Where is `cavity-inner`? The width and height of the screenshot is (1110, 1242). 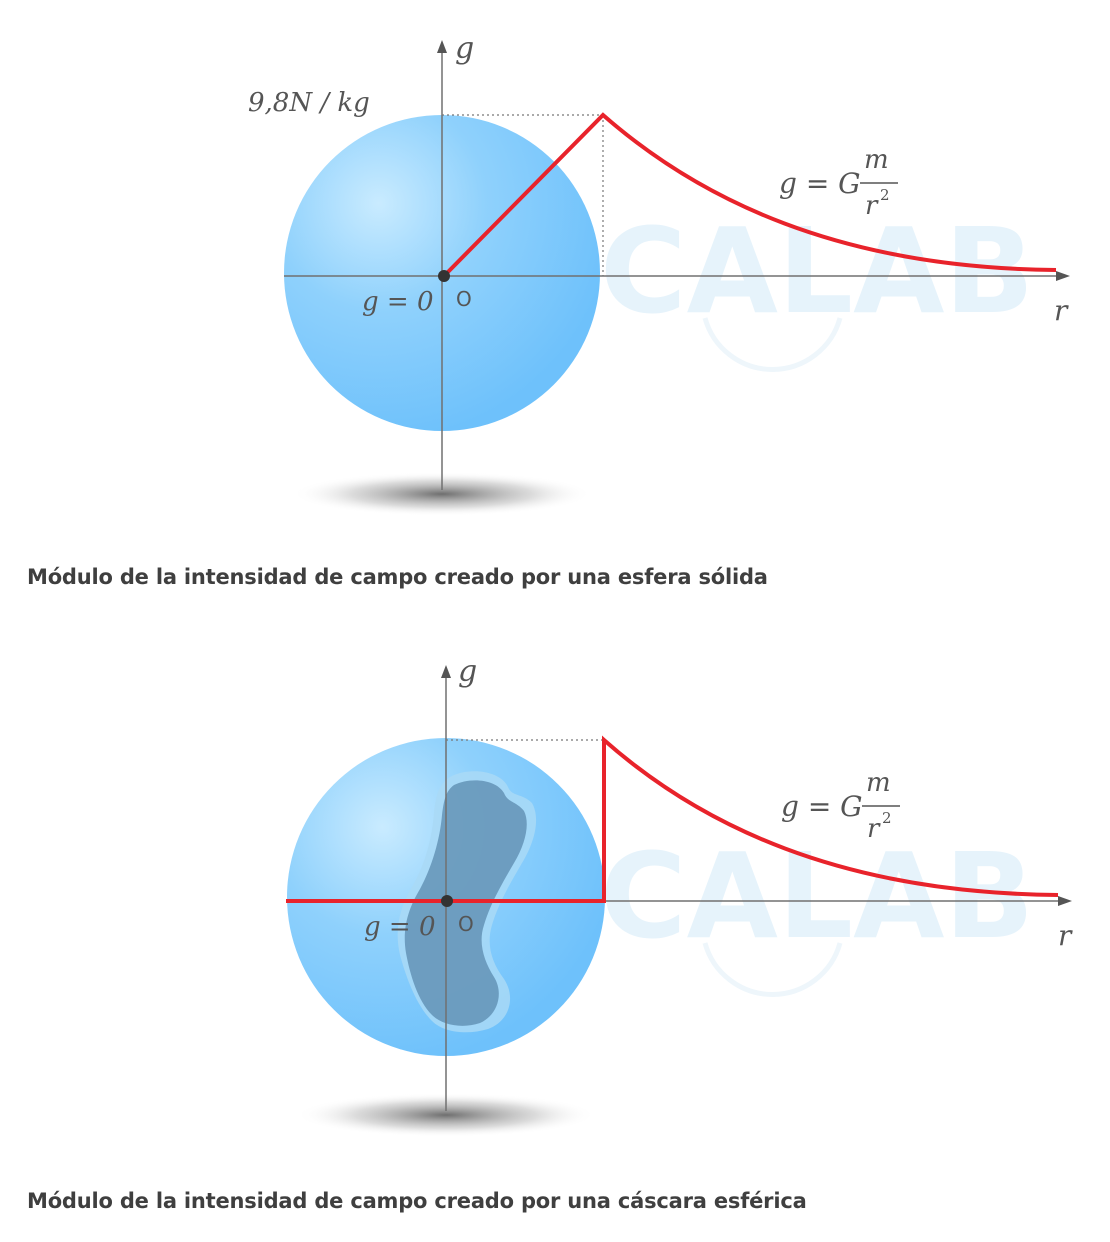
cavity-inner is located at coordinates (465, 903).